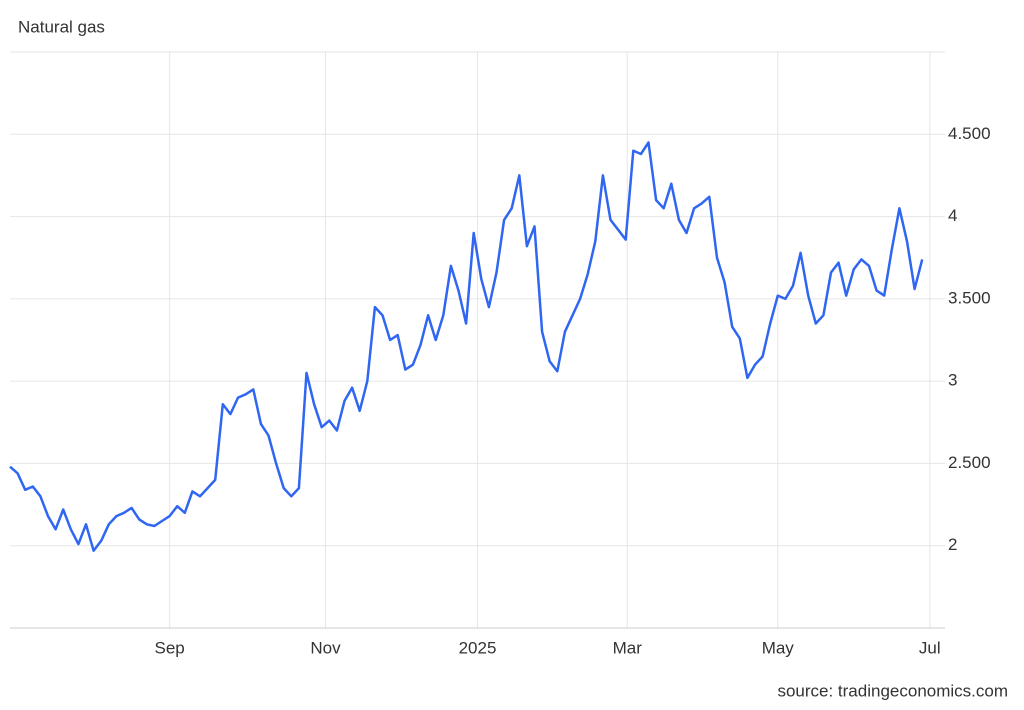 The width and height of the screenshot is (1024, 710). I want to click on y-tick-label: 4, so click(952, 215).